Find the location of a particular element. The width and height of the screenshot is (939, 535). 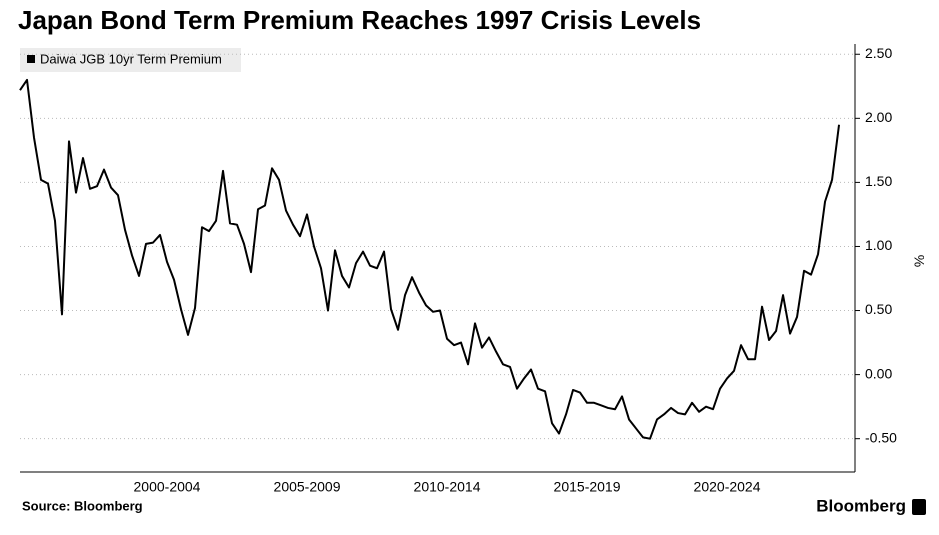

legend-box is located at coordinates (130, 60).